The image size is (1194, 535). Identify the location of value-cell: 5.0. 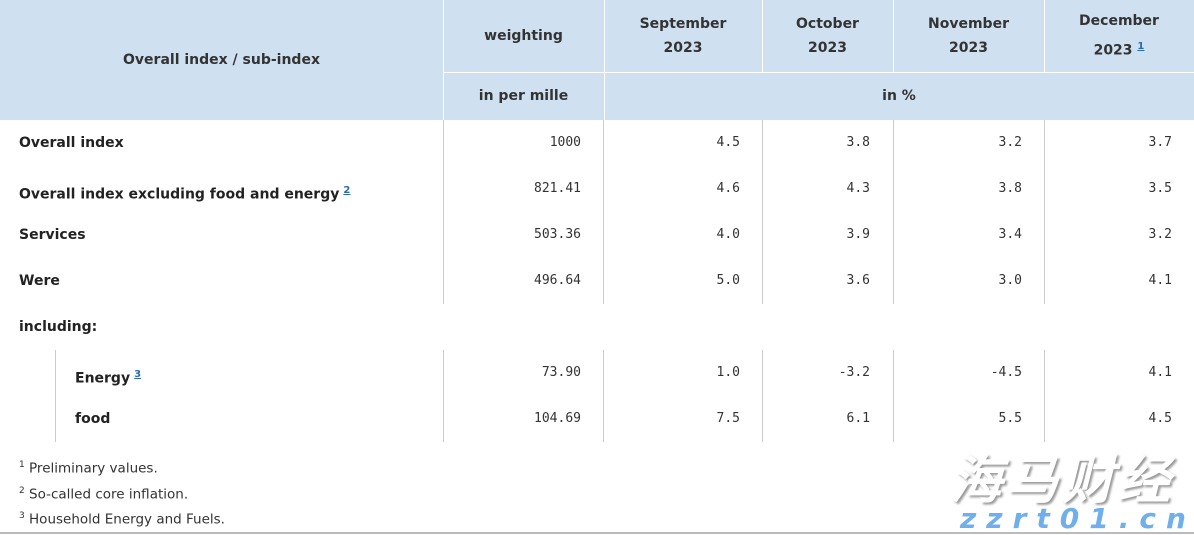
(728, 280).